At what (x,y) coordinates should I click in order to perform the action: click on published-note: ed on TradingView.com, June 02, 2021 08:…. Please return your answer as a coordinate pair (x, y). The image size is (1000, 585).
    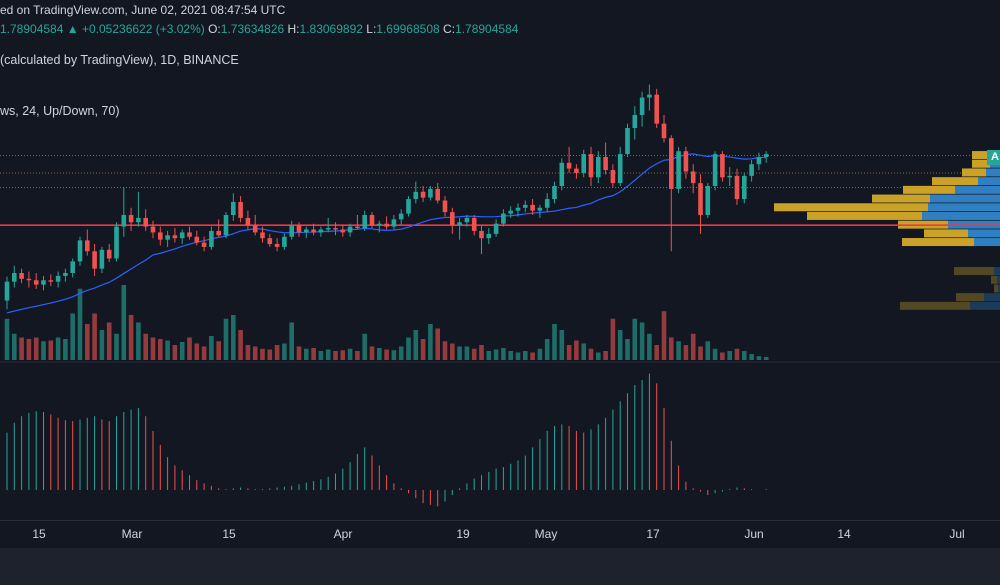
    Looking at the image, I should click on (143, 10).